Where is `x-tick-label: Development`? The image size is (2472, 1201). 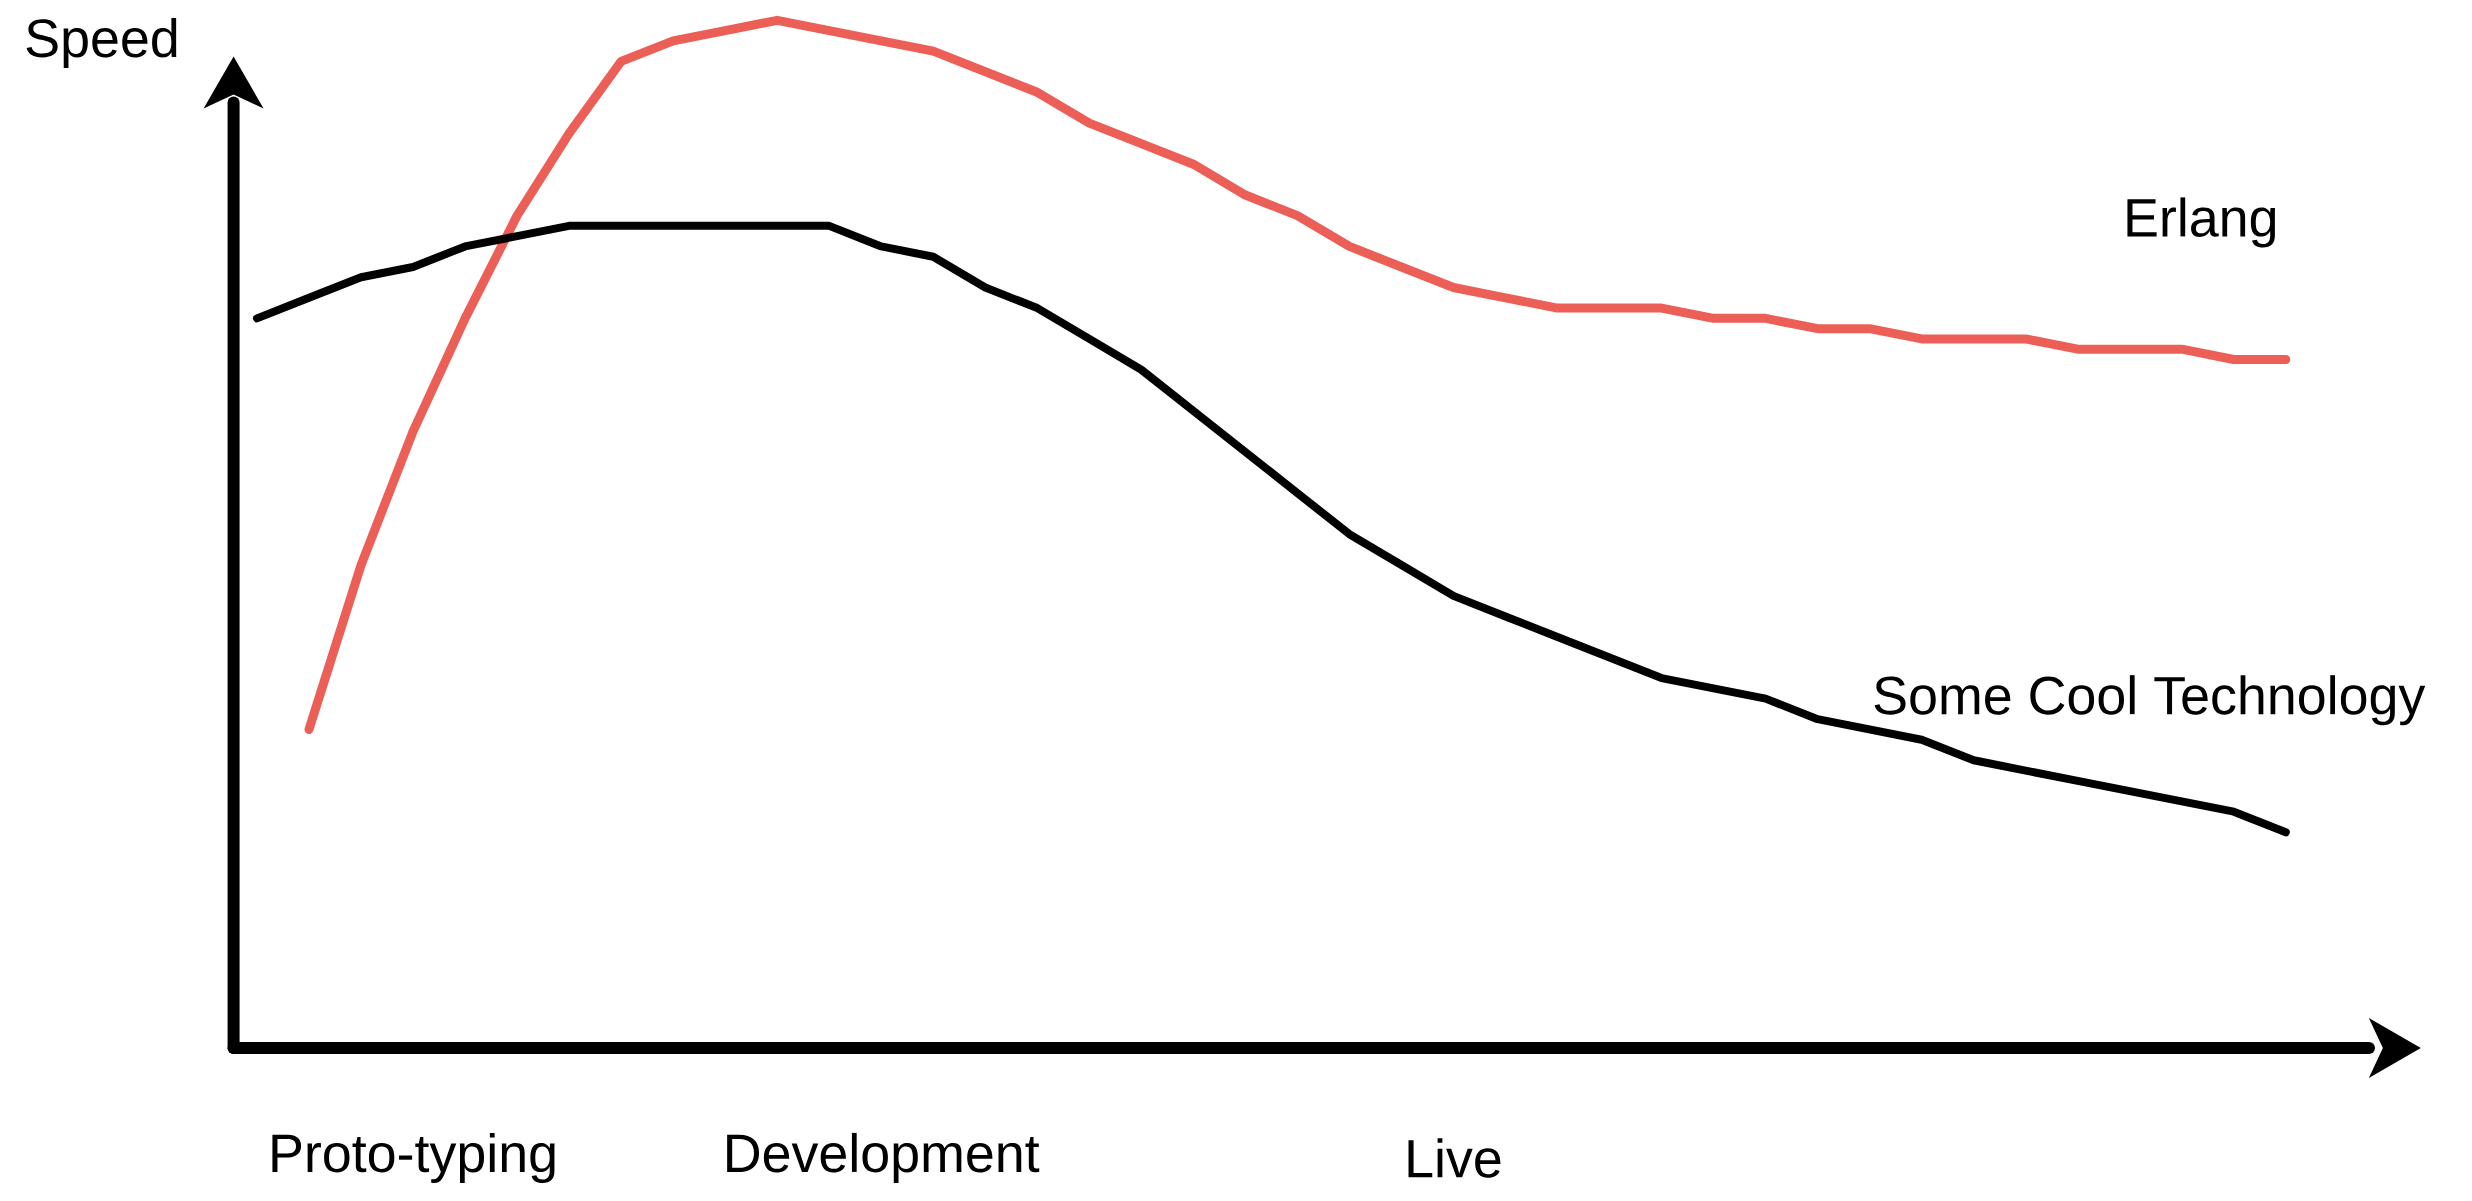 x-tick-label: Development is located at coordinates (883, 1158).